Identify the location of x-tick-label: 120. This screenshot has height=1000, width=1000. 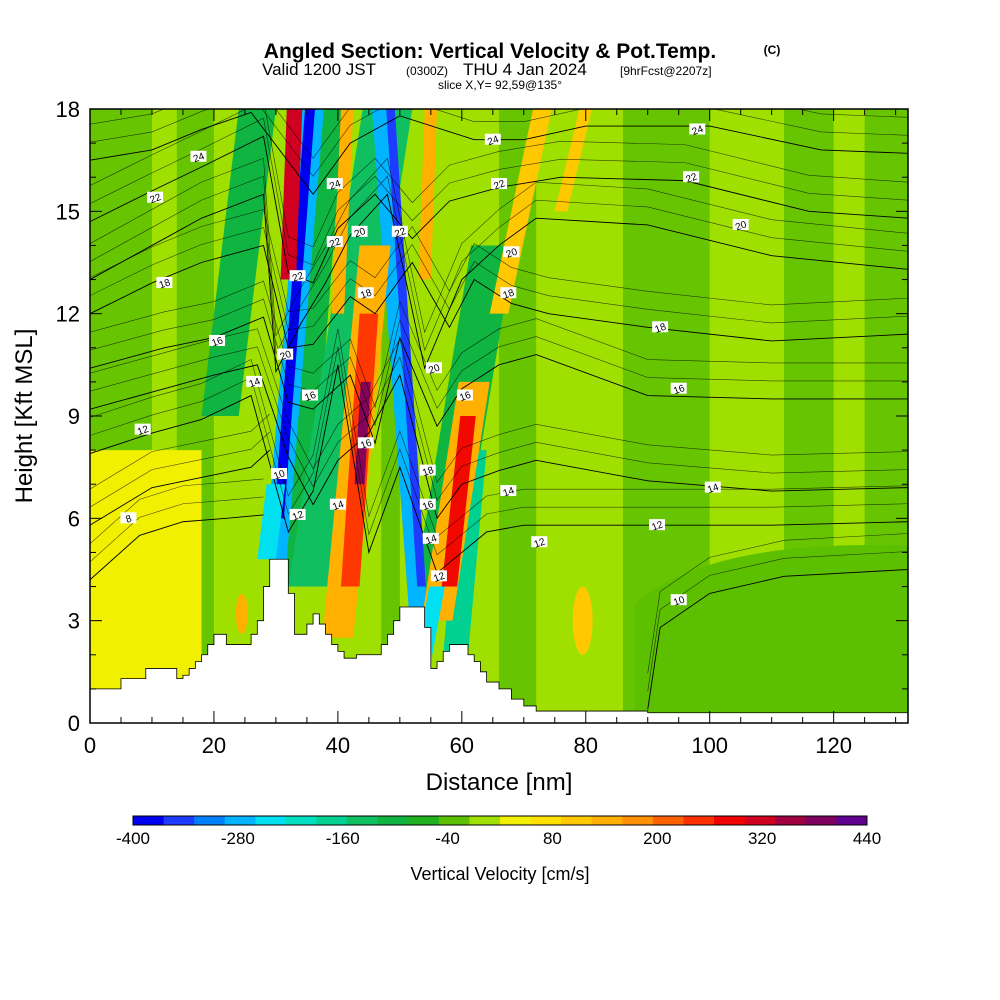
(833, 745).